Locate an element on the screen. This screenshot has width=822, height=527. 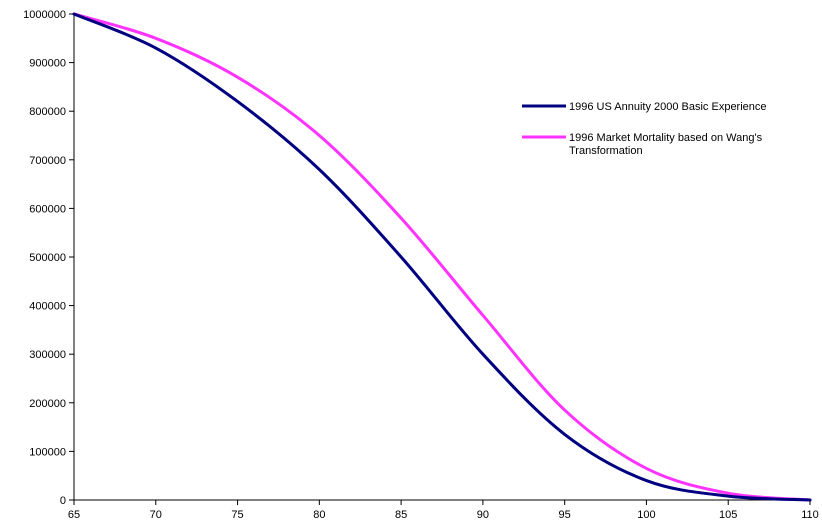
x-tick-label: 65 is located at coordinates (74, 515).